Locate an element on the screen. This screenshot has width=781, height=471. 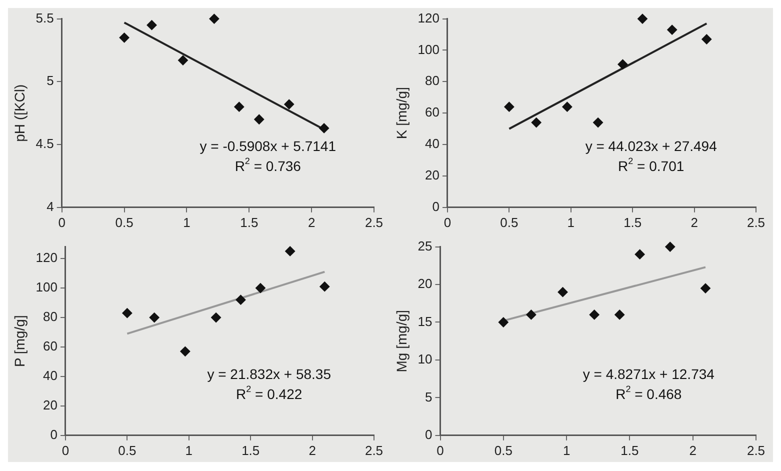
annotation: y = -0.5908x + 5.7141 is located at coordinates (268, 146).